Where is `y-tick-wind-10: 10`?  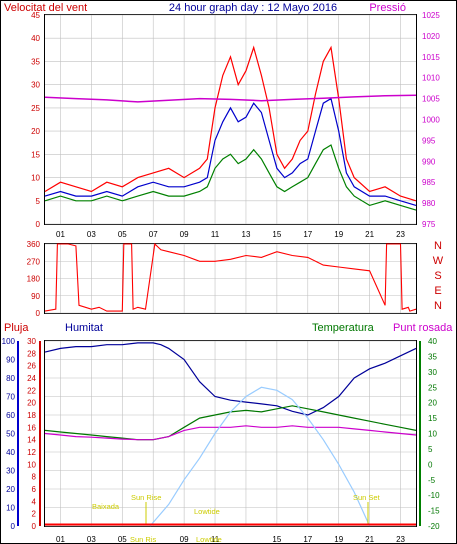 y-tick-wind-10: 10 is located at coordinates (35, 178).